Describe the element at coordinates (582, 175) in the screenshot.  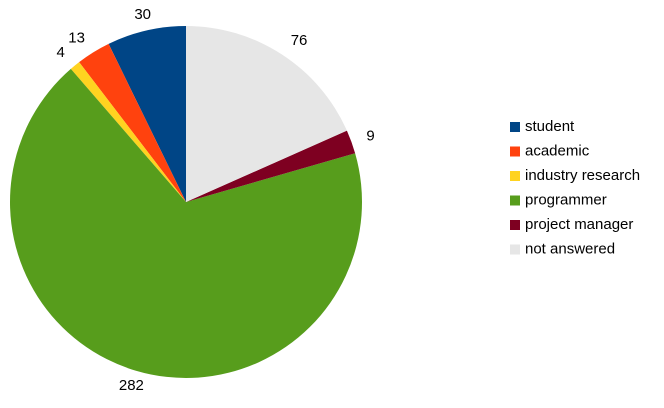
I see `legend-label: industry research` at that location.